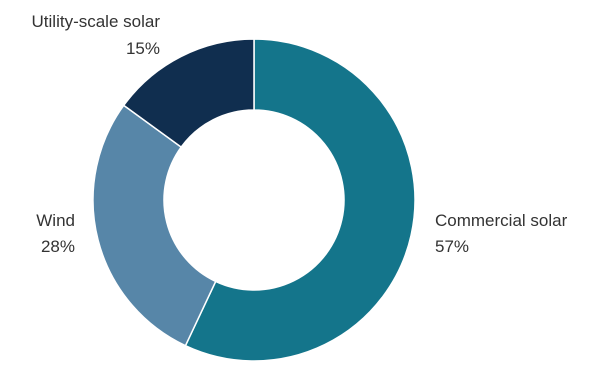 This screenshot has height=369, width=589. Describe the element at coordinates (154, 225) in the screenshot. I see `slice-wind` at that location.